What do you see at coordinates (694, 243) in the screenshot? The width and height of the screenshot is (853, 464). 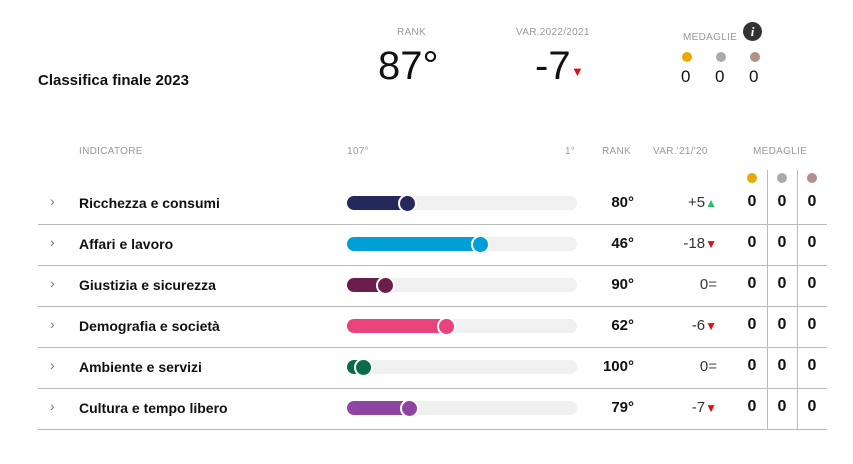 I see `var-value: -18` at bounding box center [694, 243].